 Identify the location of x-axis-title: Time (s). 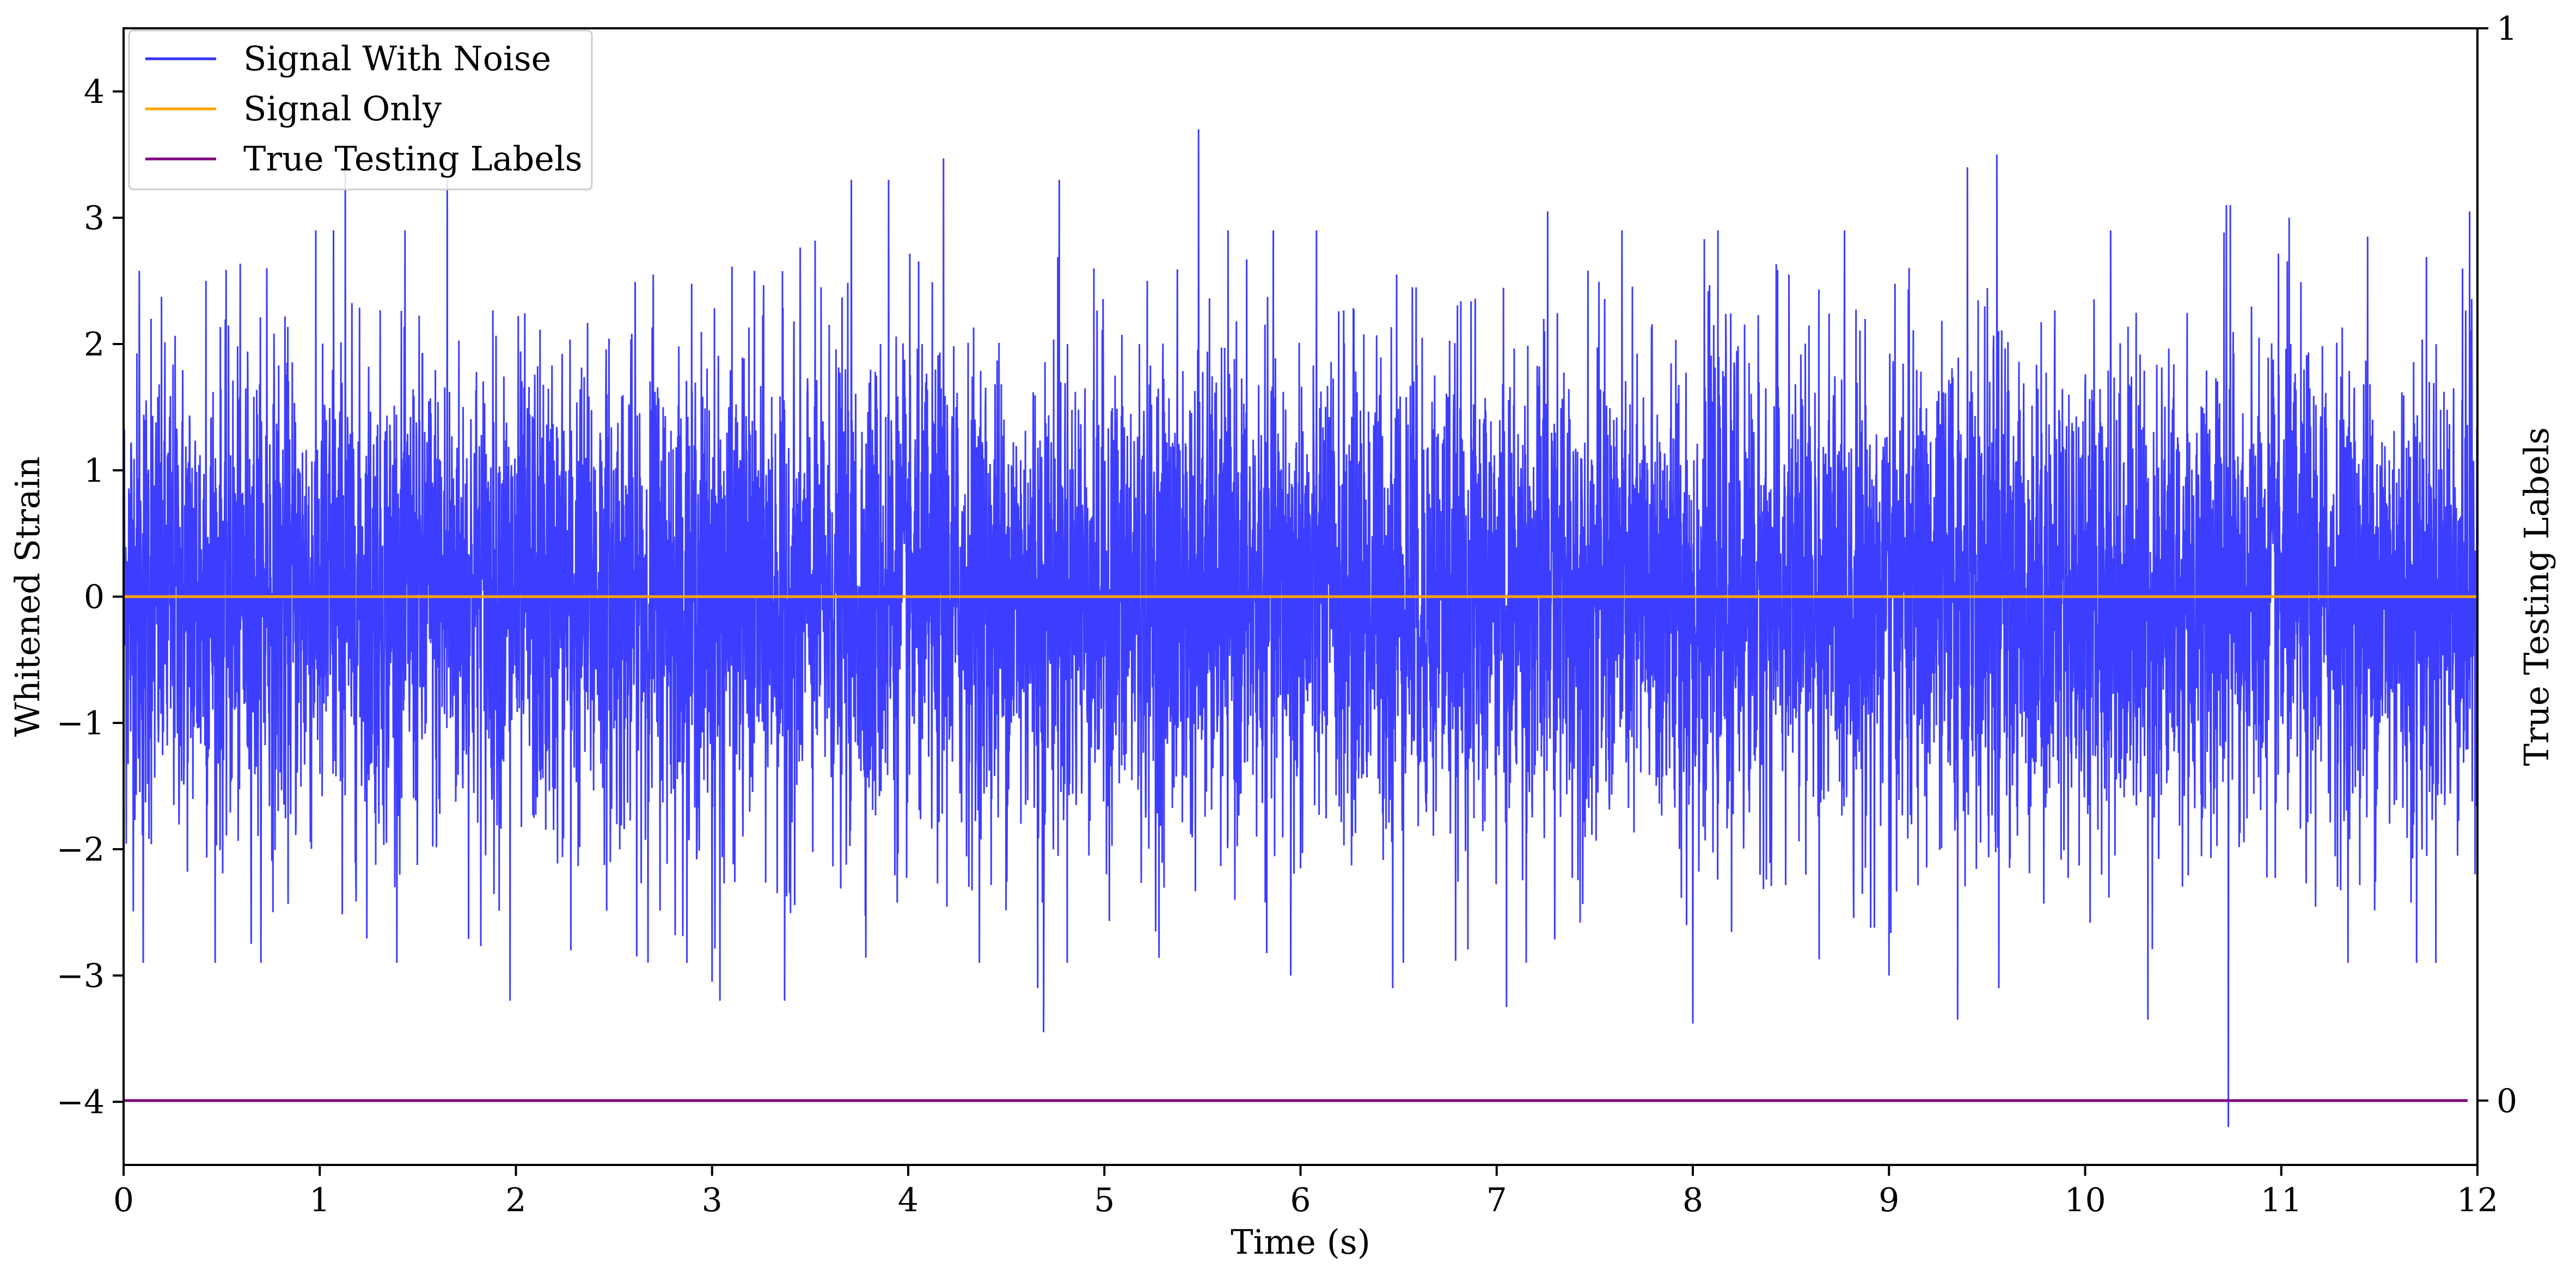
(1300, 1242).